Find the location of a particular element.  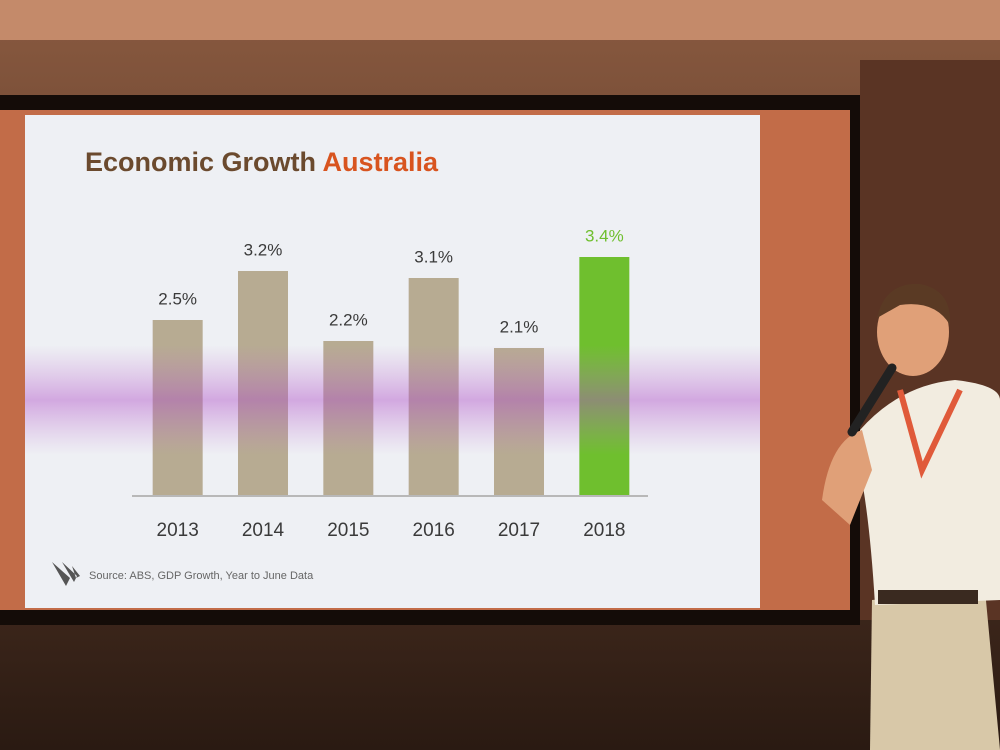

value-label: 3.2% is located at coordinates (263, 249).